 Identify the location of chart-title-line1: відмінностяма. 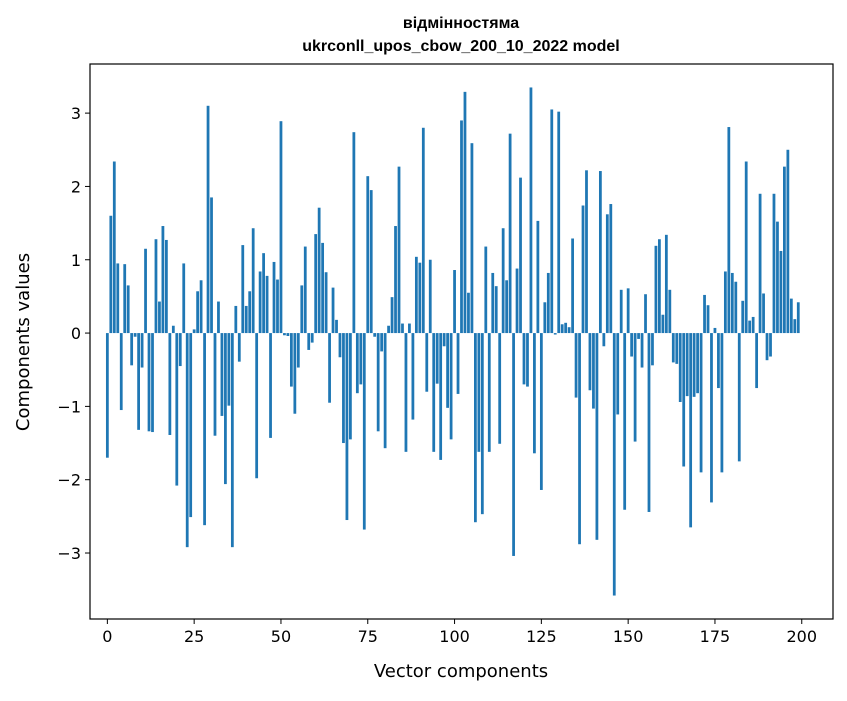
(461, 23).